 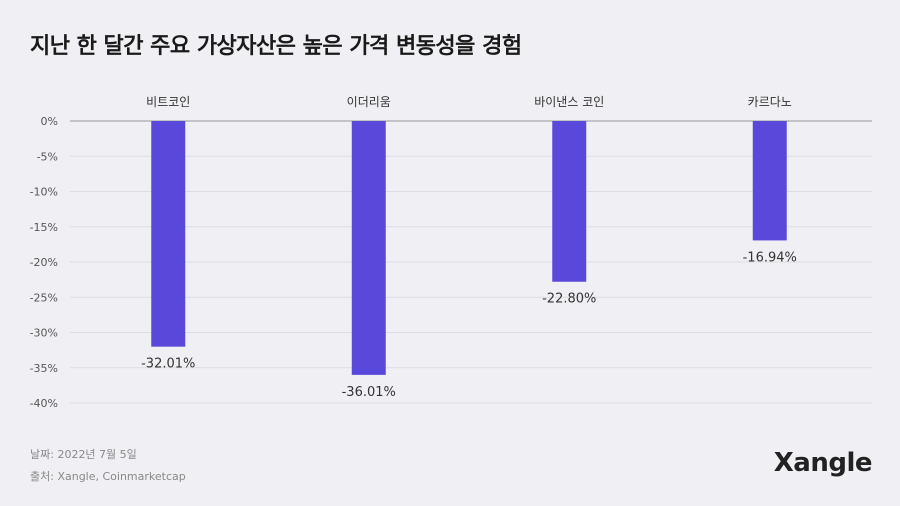 I want to click on category-label: 카르다노, so click(x=770, y=102).